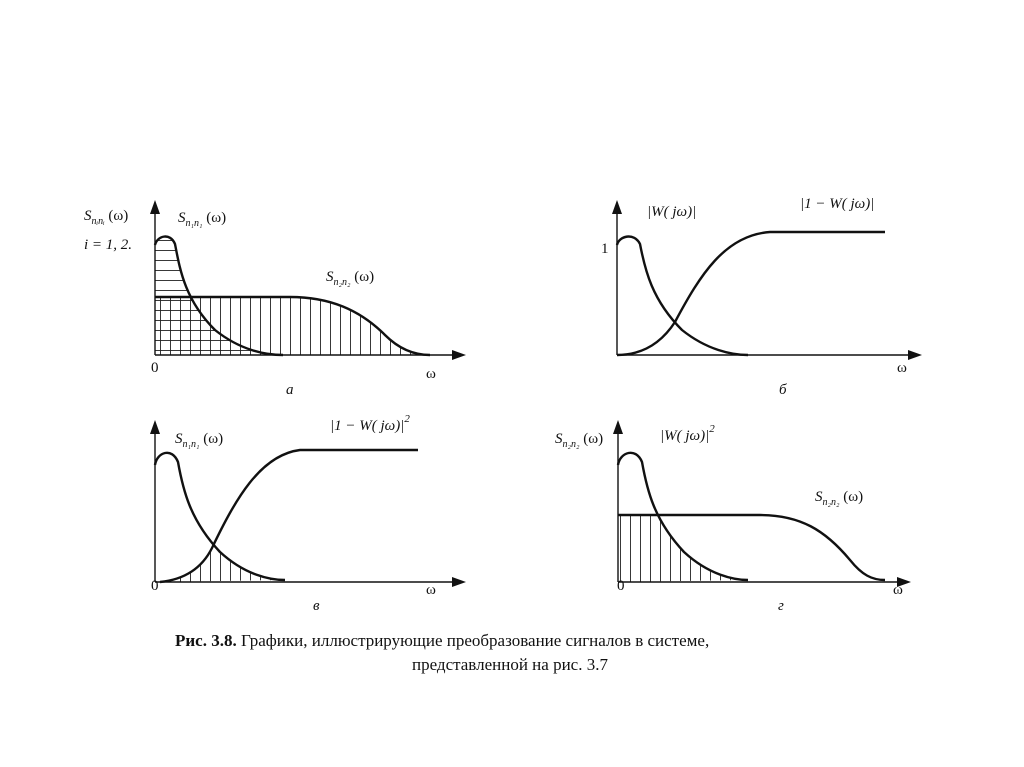 This screenshot has width=1024, height=767. Describe the element at coordinates (671, 212) in the screenshot. I see `label-w: |W( jω)|` at that location.